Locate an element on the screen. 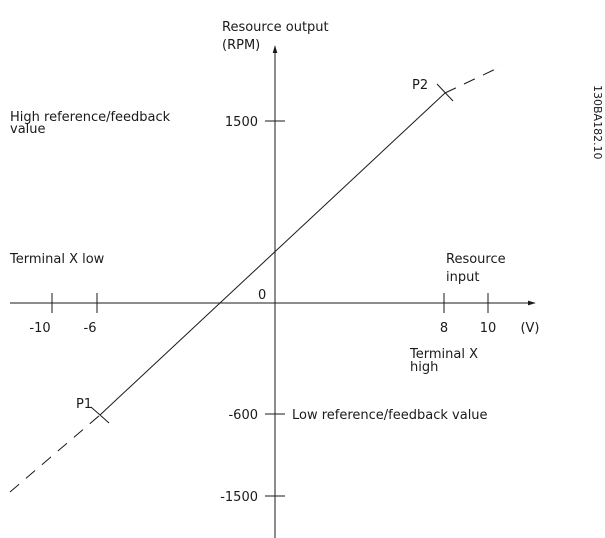  terminal-high-label: high is located at coordinates (424, 367).